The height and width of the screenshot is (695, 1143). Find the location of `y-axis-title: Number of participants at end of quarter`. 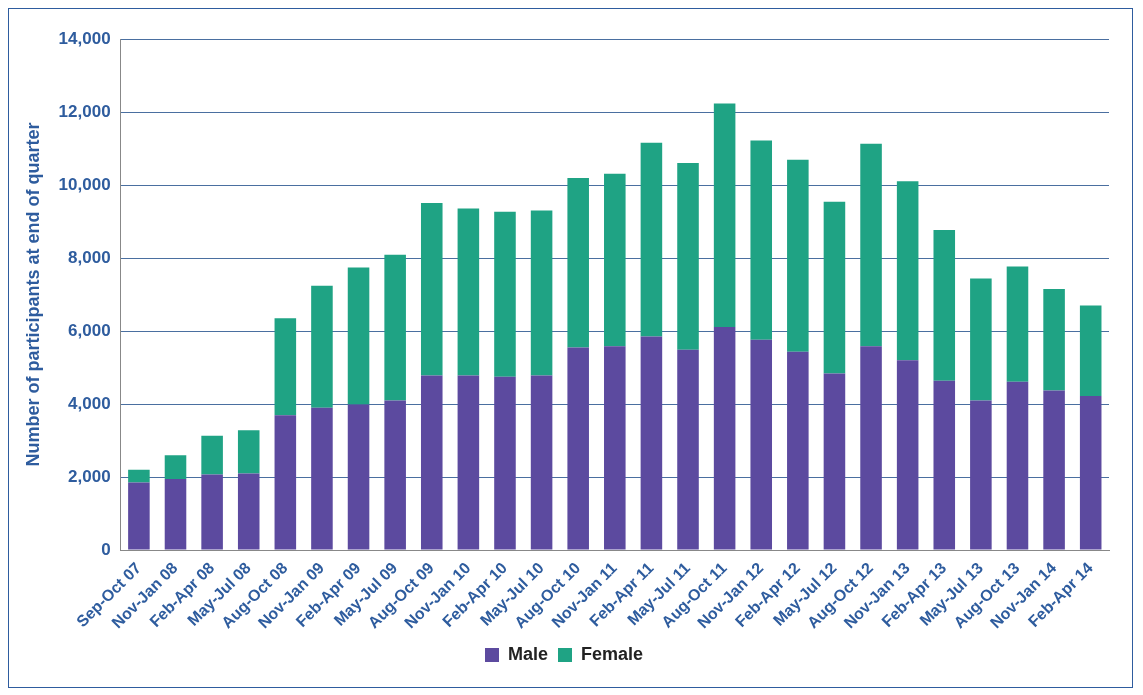

y-axis-title: Number of participants at end of quarter is located at coordinates (32, 294).